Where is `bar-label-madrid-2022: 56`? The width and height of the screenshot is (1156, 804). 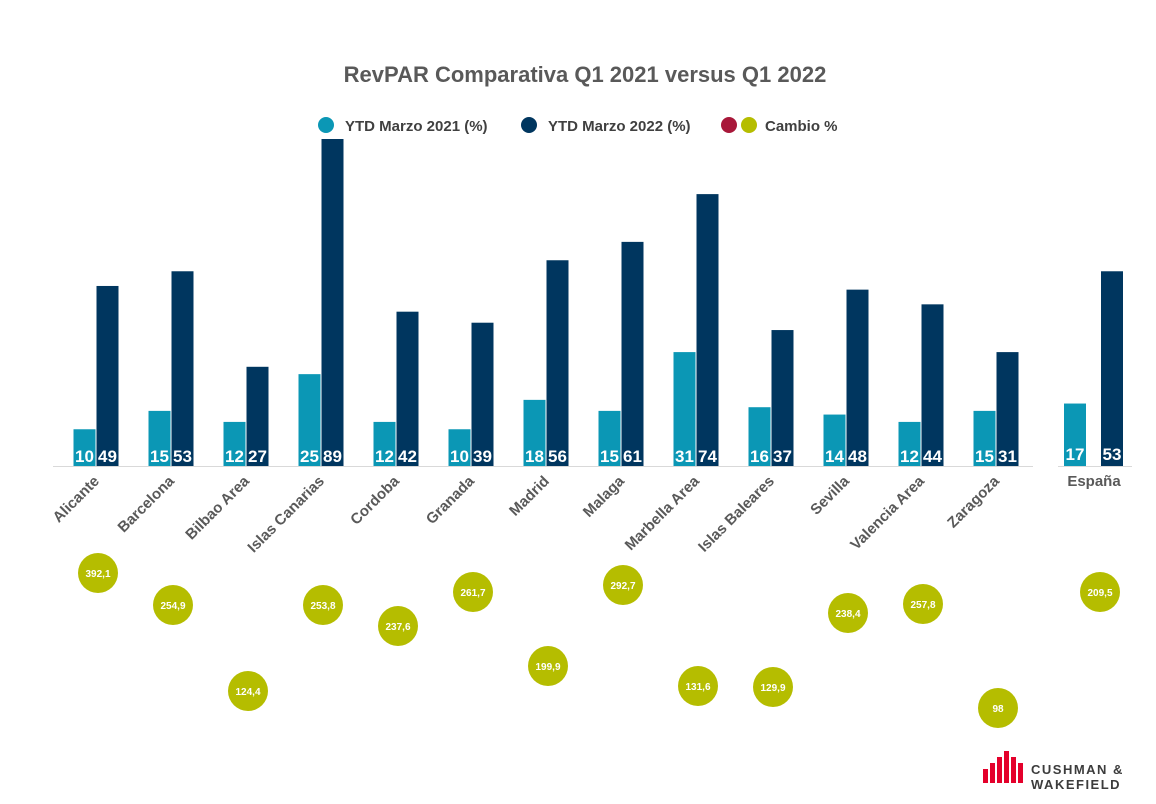 bar-label-madrid-2022: 56 is located at coordinates (557, 456).